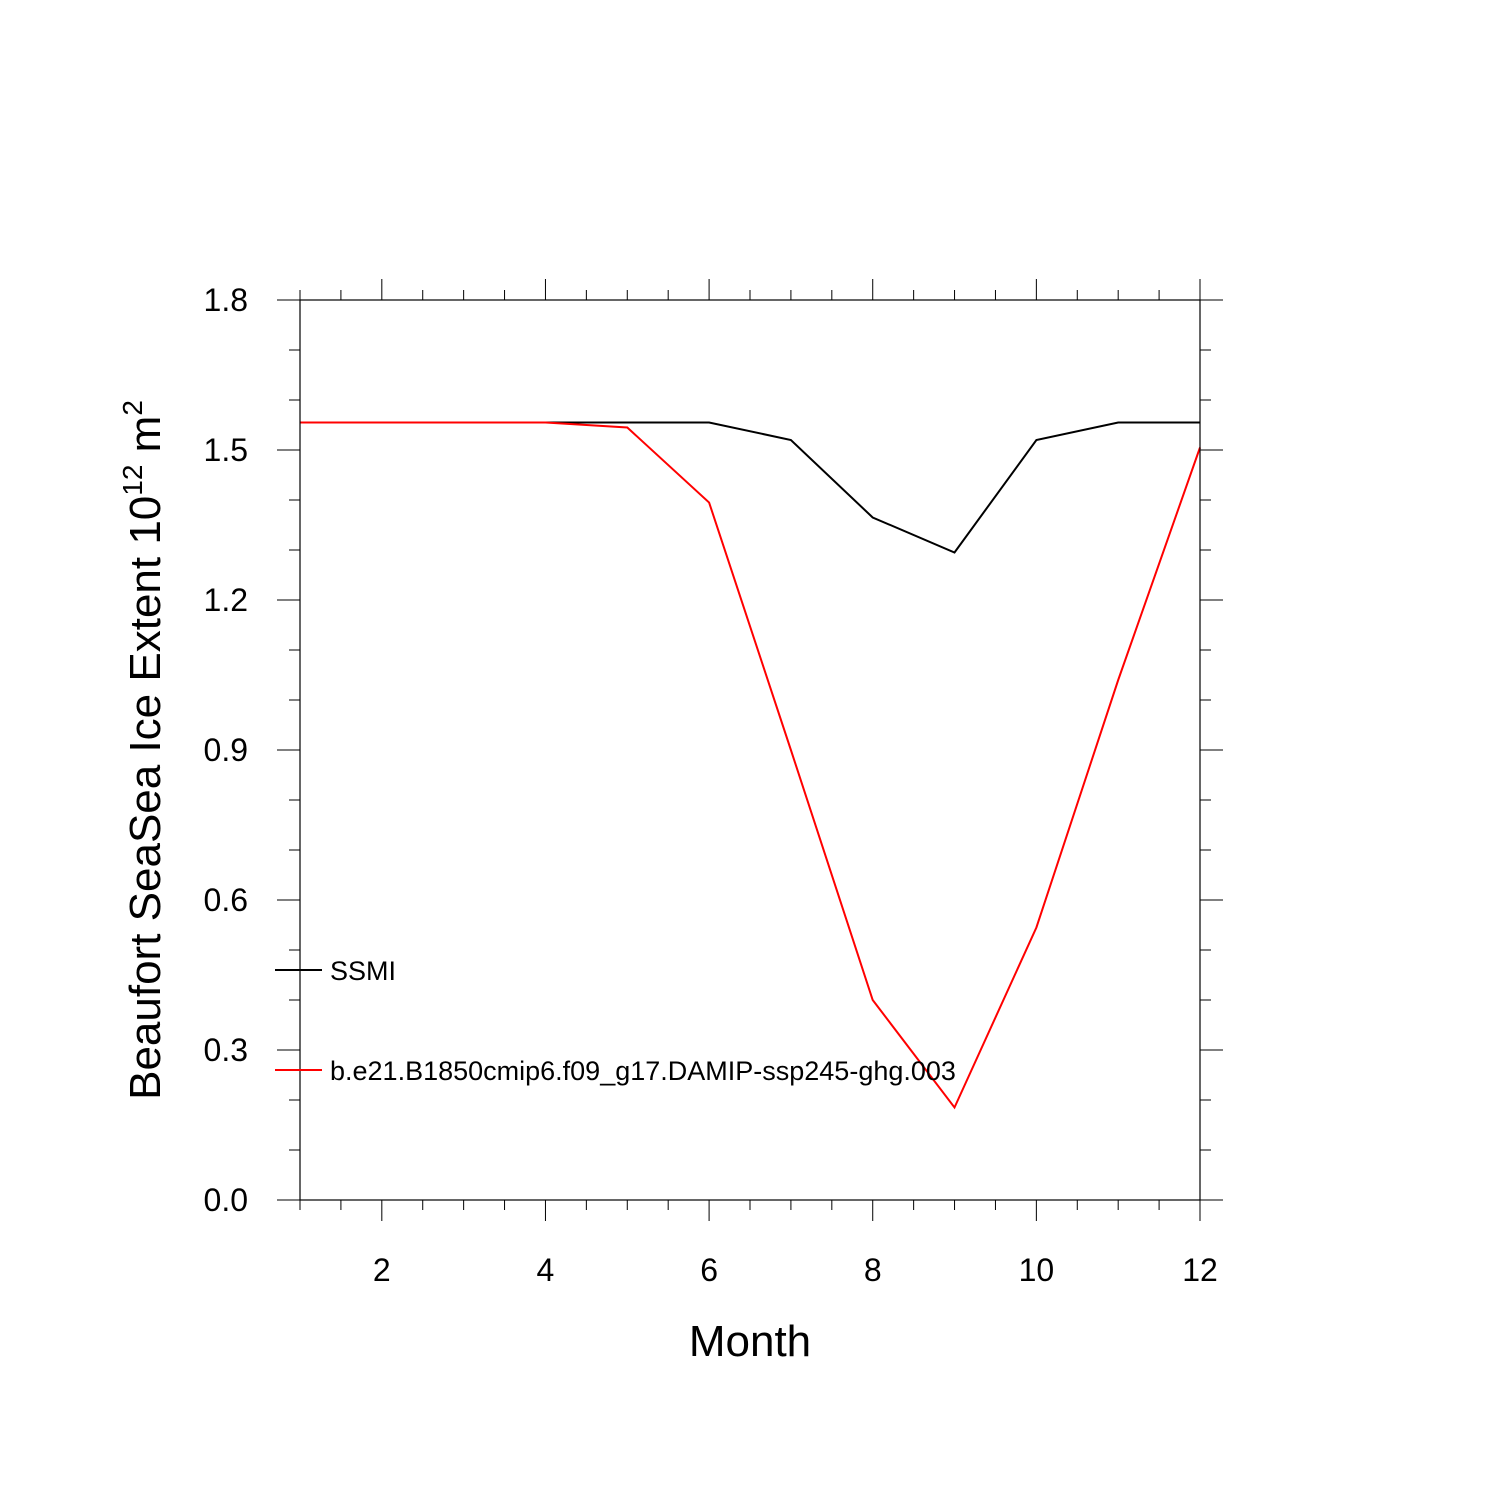  Describe the element at coordinates (382, 1270) in the screenshot. I see `x-tick-label: 2` at that location.